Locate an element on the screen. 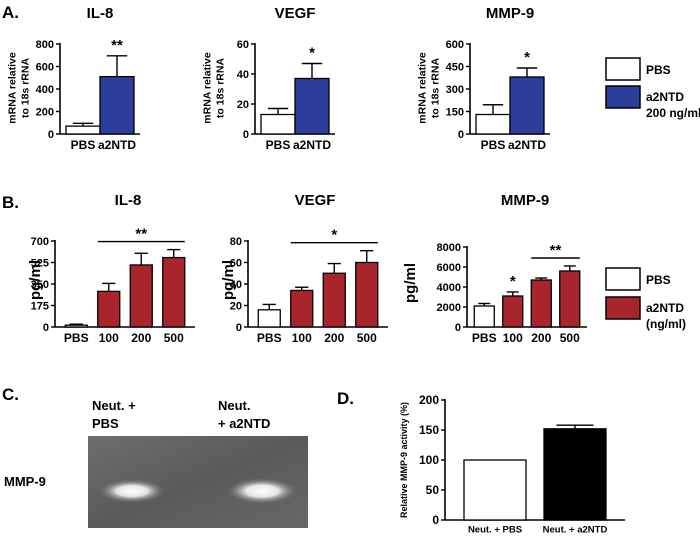  x-category-label: Neut. + PBS is located at coordinates (495, 530).